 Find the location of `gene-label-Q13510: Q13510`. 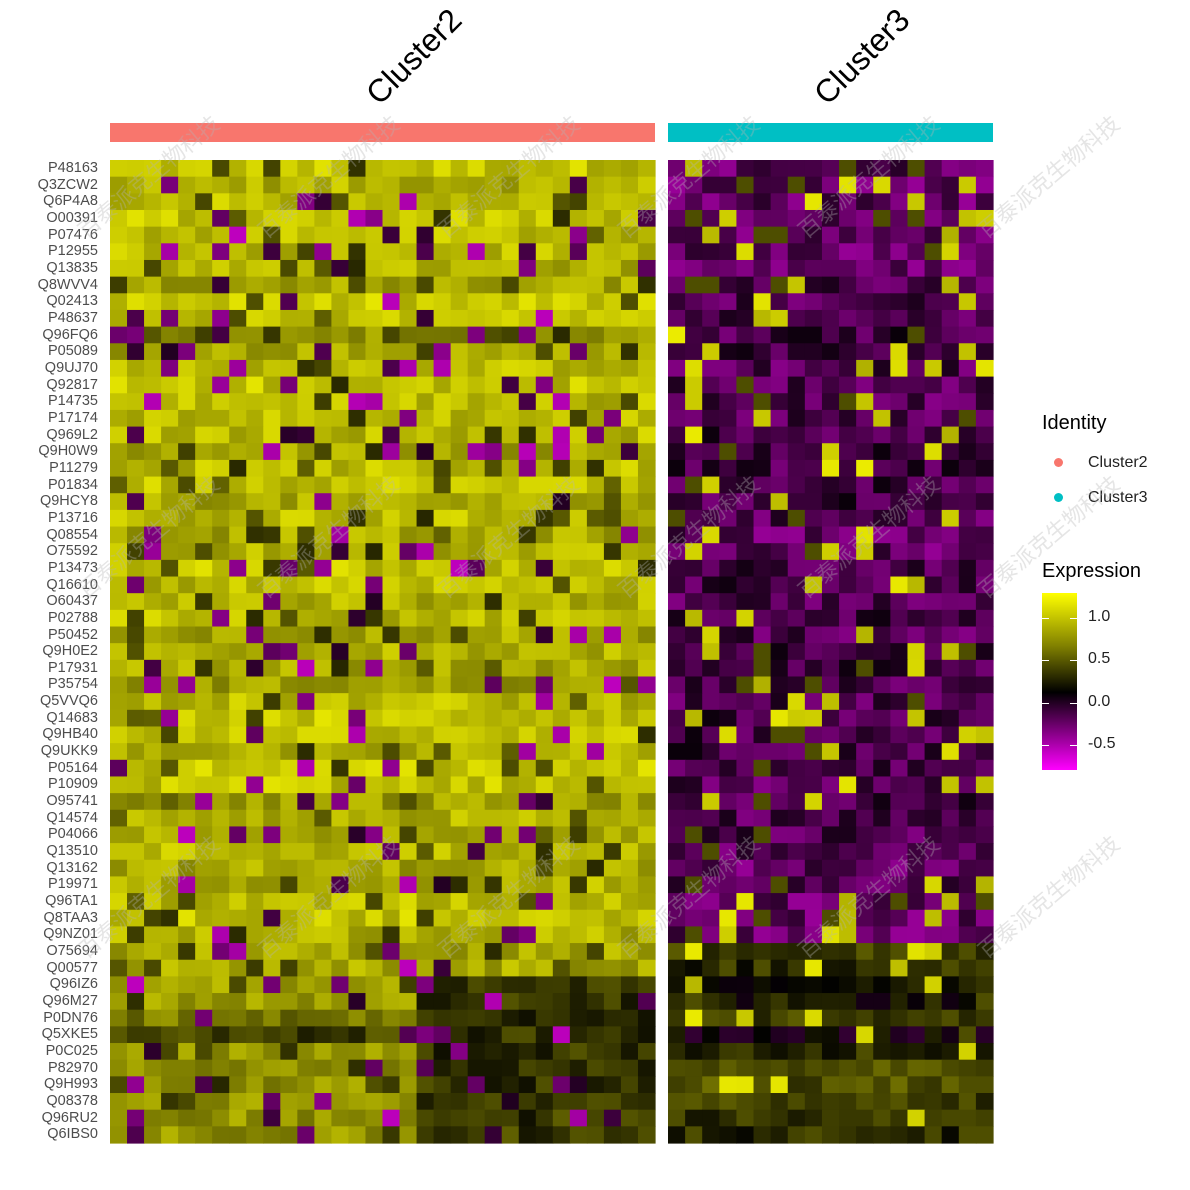

gene-label-Q13510: Q13510 is located at coordinates (72, 851).